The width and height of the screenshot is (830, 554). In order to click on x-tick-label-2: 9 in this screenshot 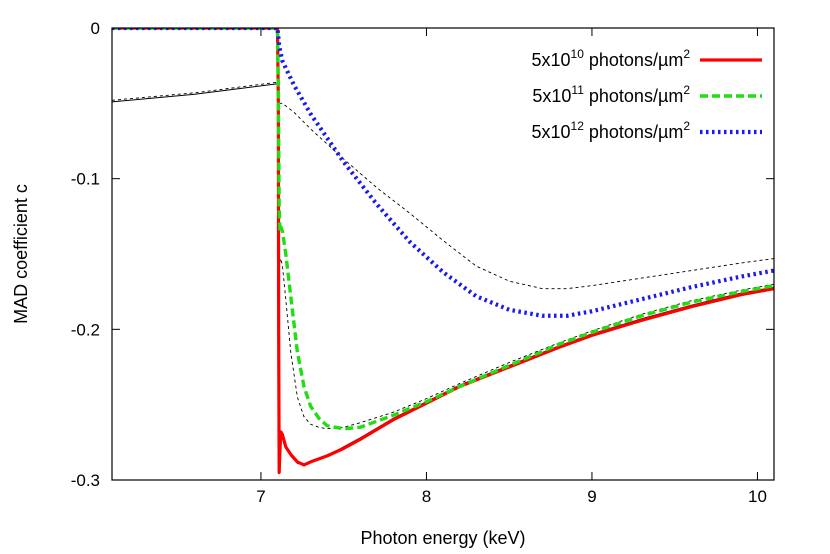, I will do `click(591, 496)`.